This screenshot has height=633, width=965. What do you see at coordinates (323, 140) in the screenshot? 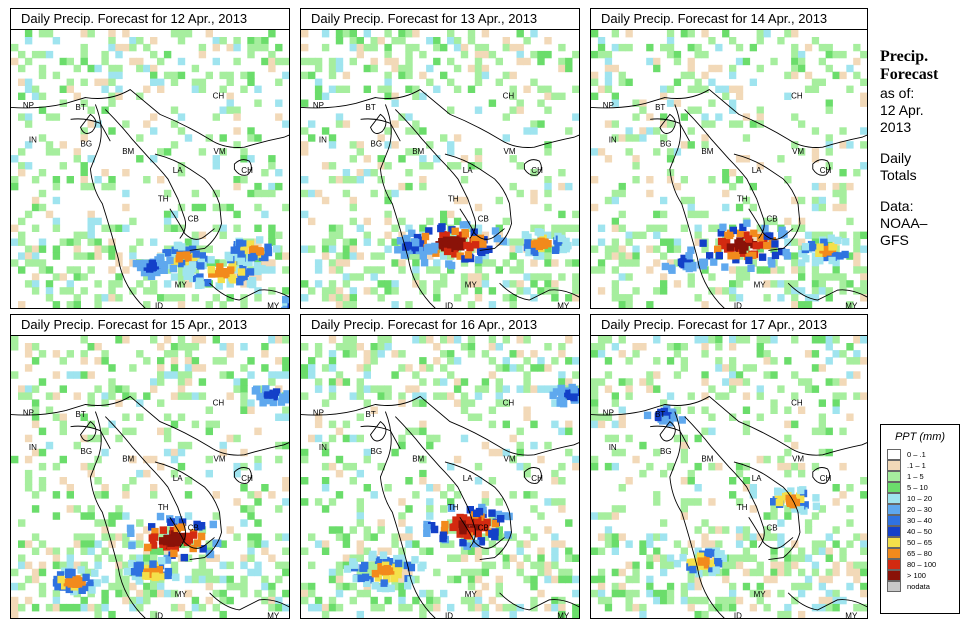
I see `country-label-in: IN` at bounding box center [323, 140].